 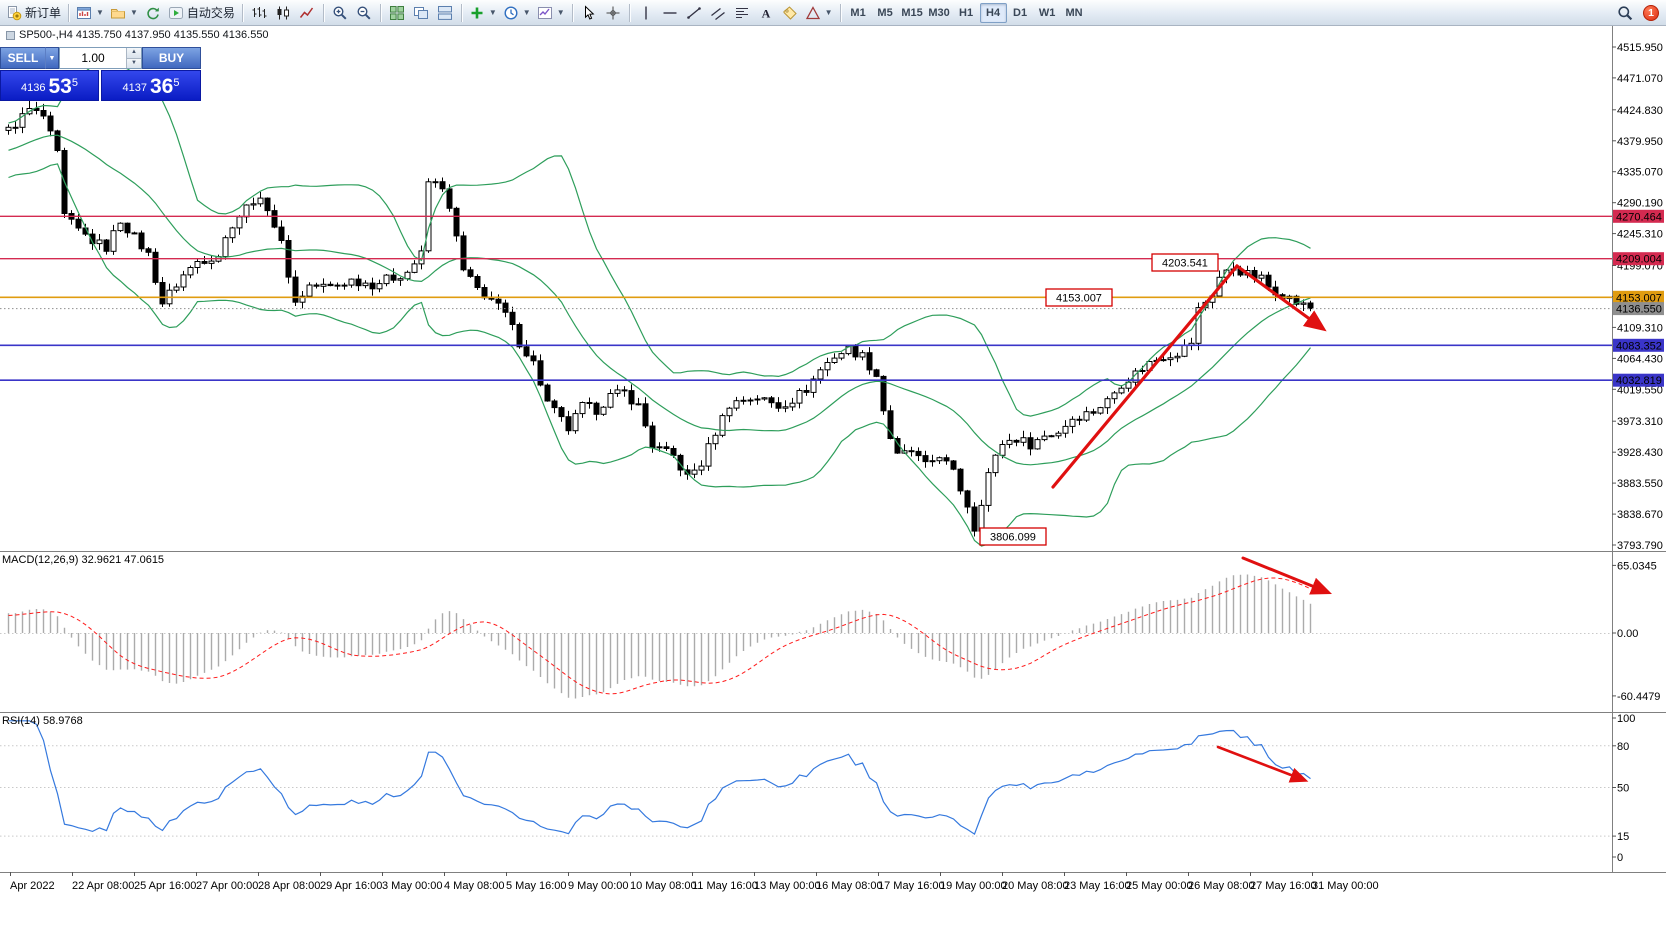 I want to click on candle-chart-icon, so click(x=283, y=13).